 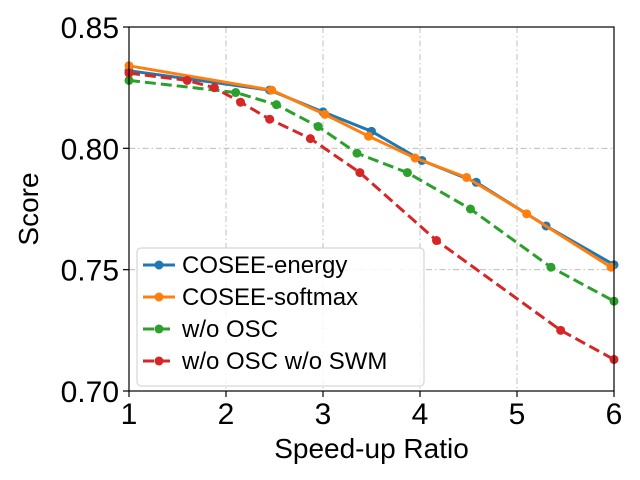 I want to click on legend-label: COSEE-softmax, so click(x=270, y=297).